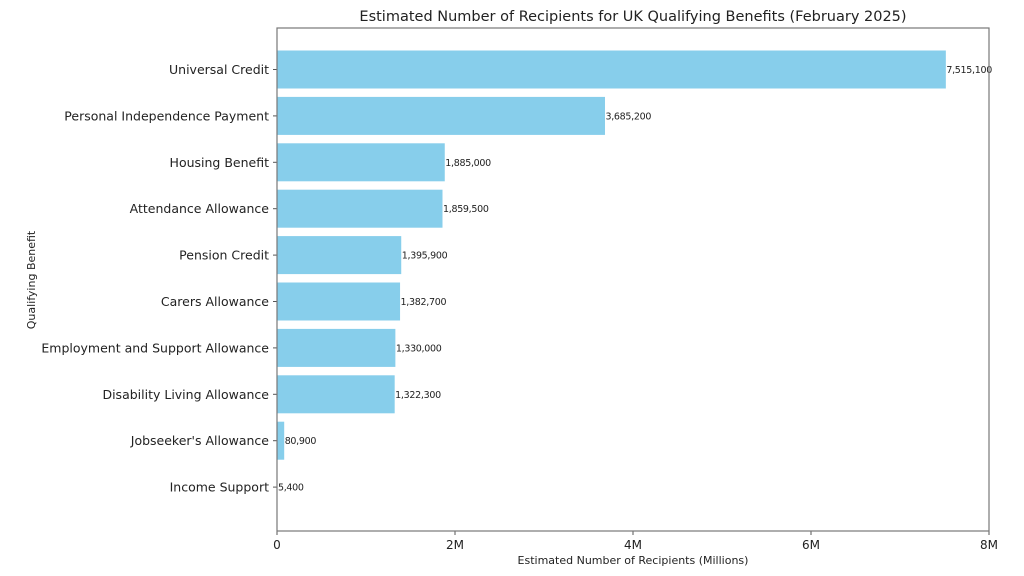  What do you see at coordinates (301, 441) in the screenshot?
I see `data-label: 80,900` at bounding box center [301, 441].